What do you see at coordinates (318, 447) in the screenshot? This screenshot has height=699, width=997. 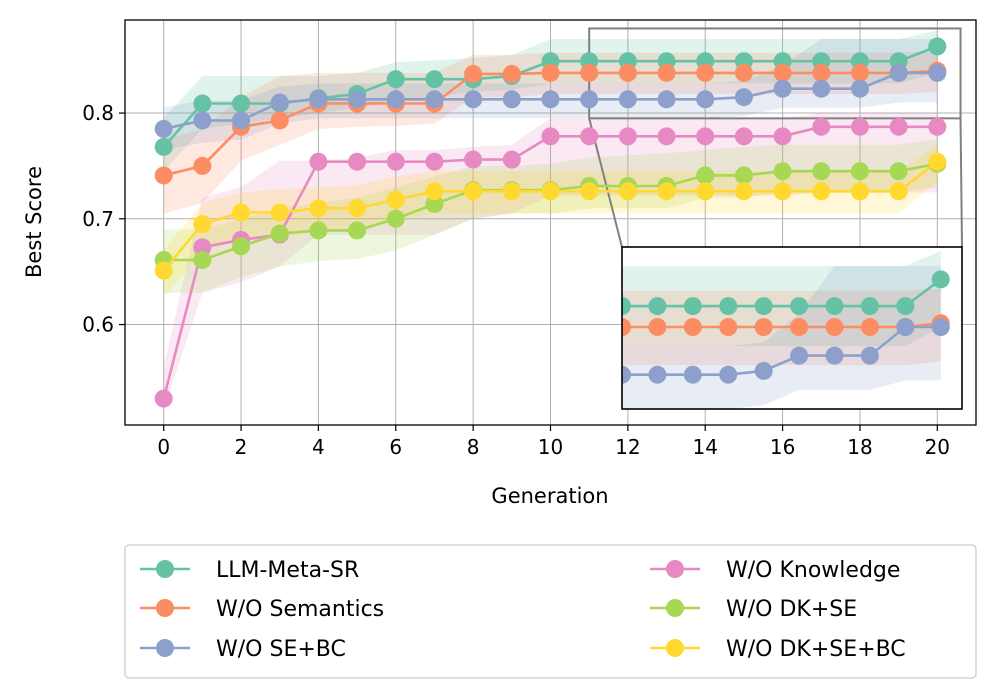 I see `x-tick-label: 4` at bounding box center [318, 447].